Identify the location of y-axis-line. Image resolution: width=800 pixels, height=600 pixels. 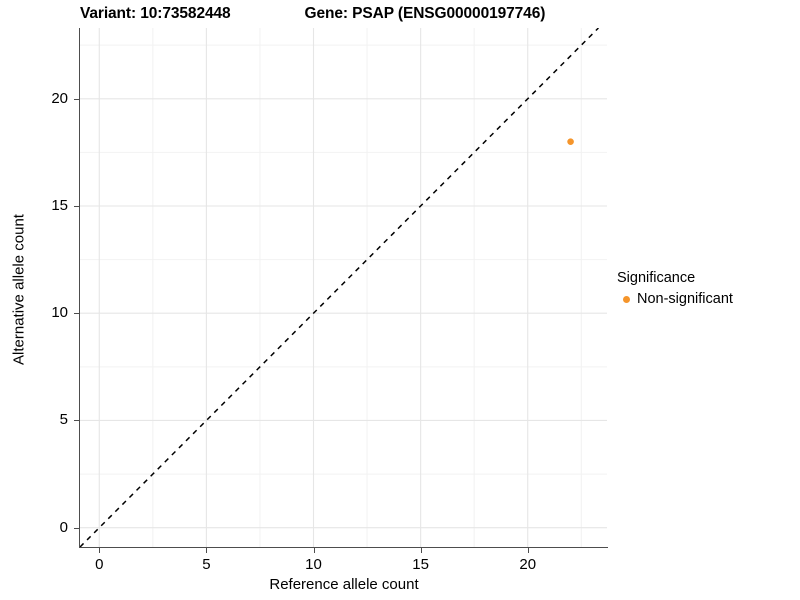
(79, 288).